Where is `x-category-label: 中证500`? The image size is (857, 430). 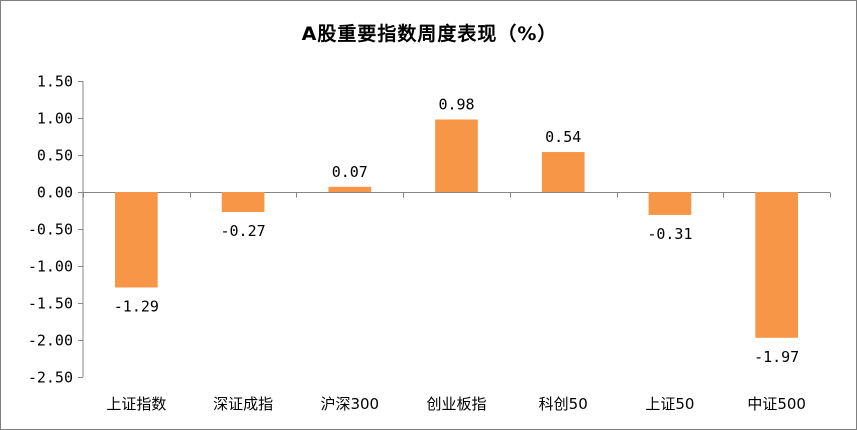
x-category-label: 中证500 is located at coordinates (776, 404).